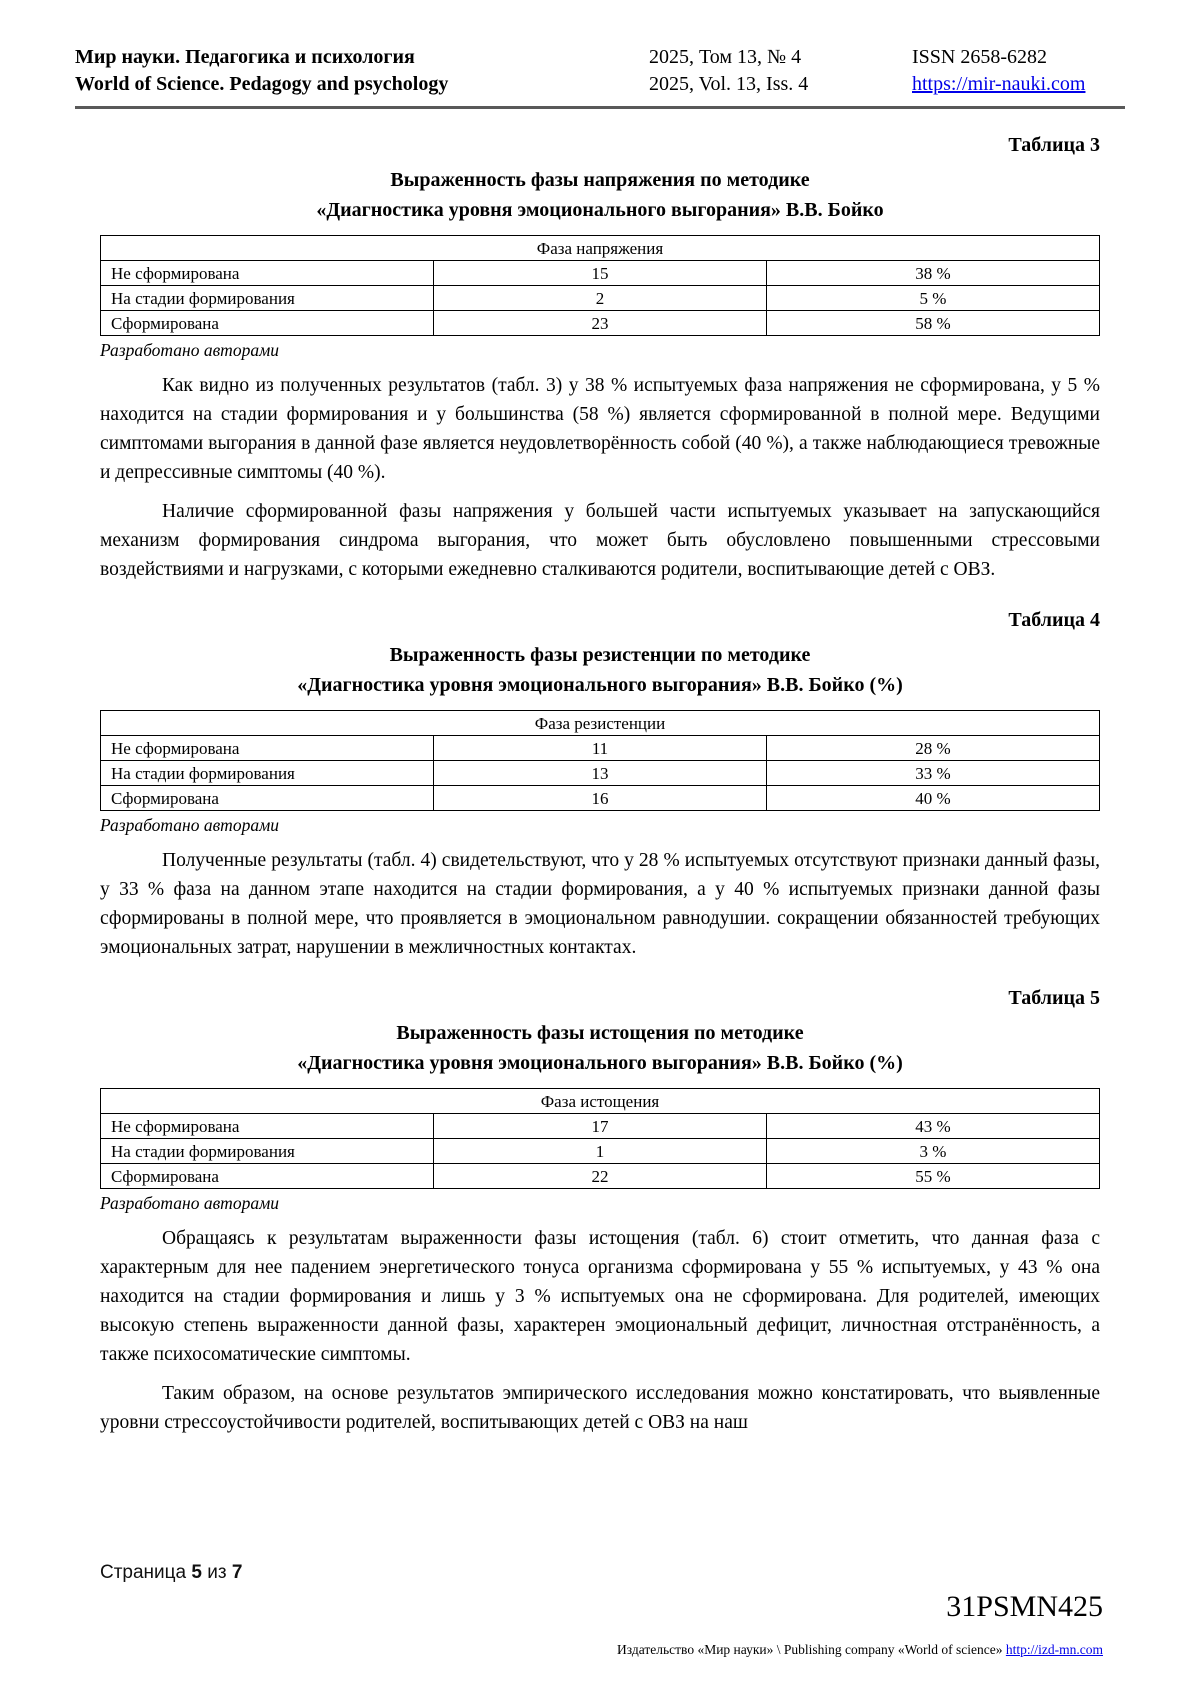 Image resolution: width=1200 pixels, height=1697 pixels. Describe the element at coordinates (999, 84) in the screenshot. I see `journal-site-link: https://mir-nauki.com` at that location.